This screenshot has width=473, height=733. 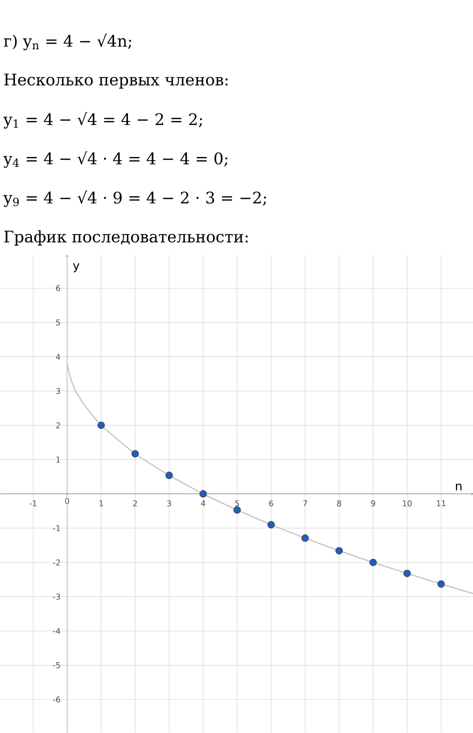 I want to click on text: y$_{4}$ = 4 − √4 · 4 = 4 − 4 = 0;, so click(x=115, y=159).